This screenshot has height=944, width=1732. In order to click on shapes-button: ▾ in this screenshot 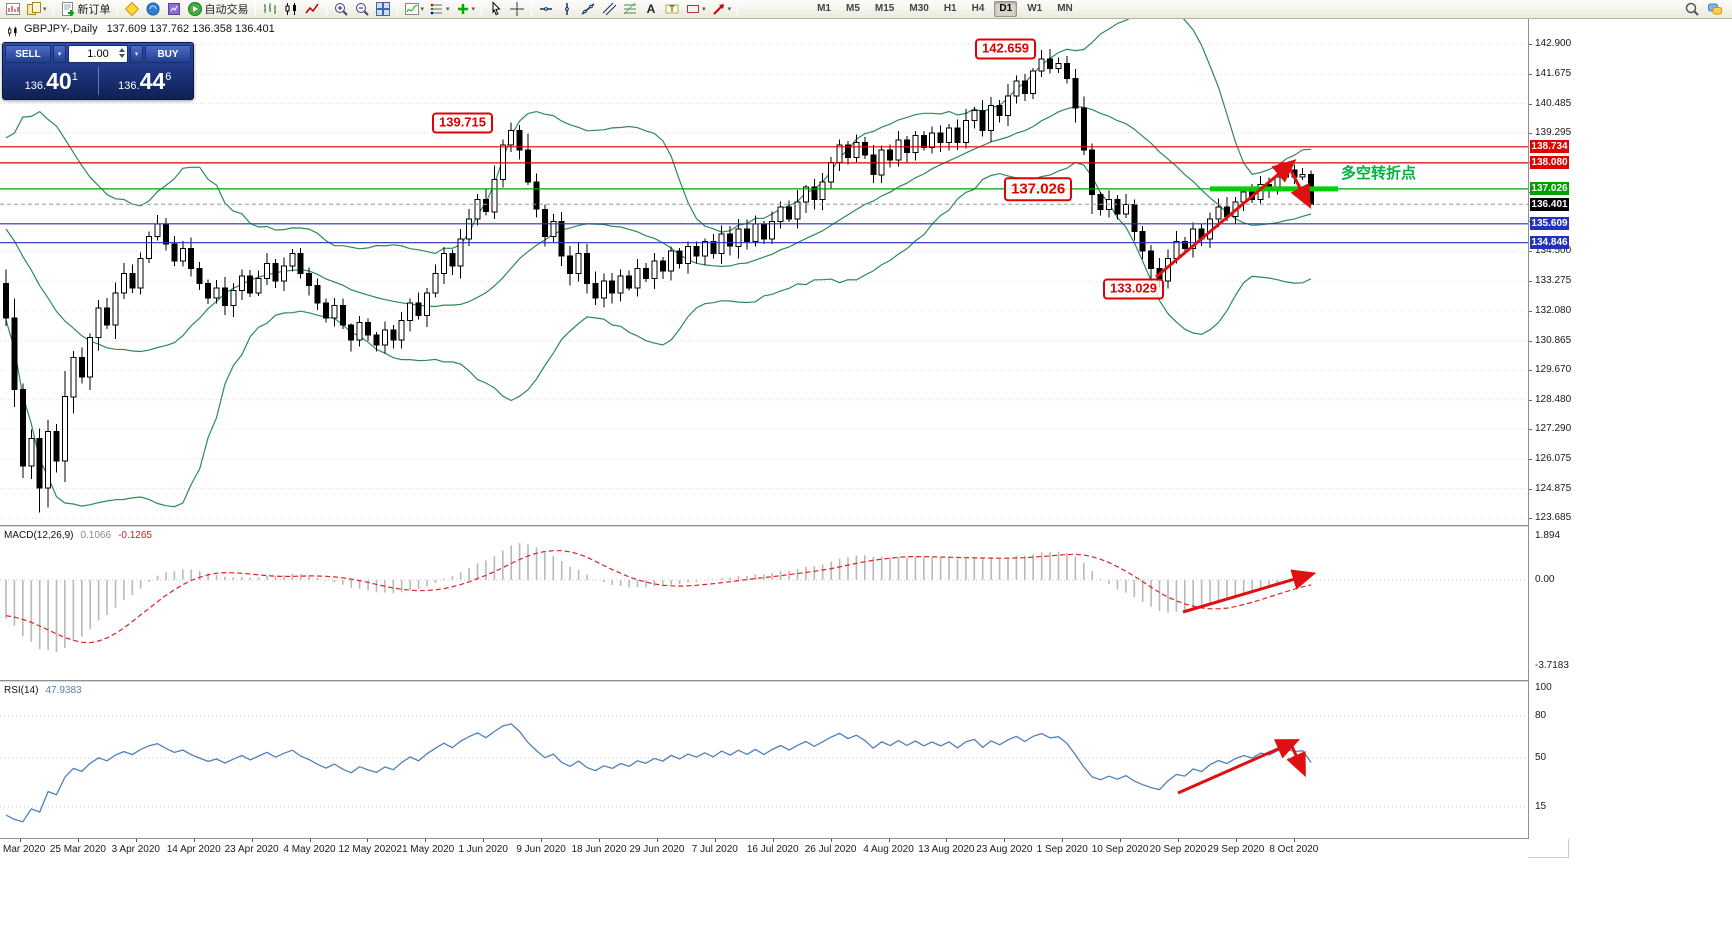, I will do `click(695, 9)`.